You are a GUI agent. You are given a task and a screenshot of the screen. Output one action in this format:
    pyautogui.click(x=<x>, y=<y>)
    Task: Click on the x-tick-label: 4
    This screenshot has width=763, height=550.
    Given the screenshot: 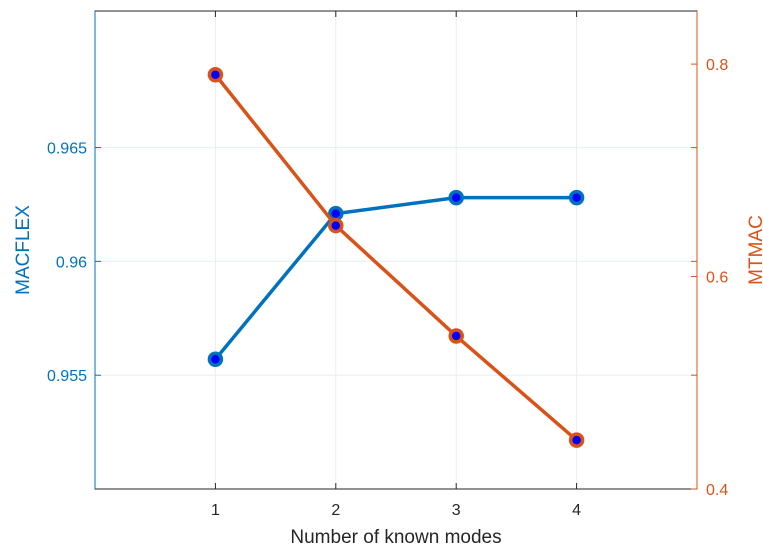 What is the action you would take?
    pyautogui.click(x=576, y=510)
    